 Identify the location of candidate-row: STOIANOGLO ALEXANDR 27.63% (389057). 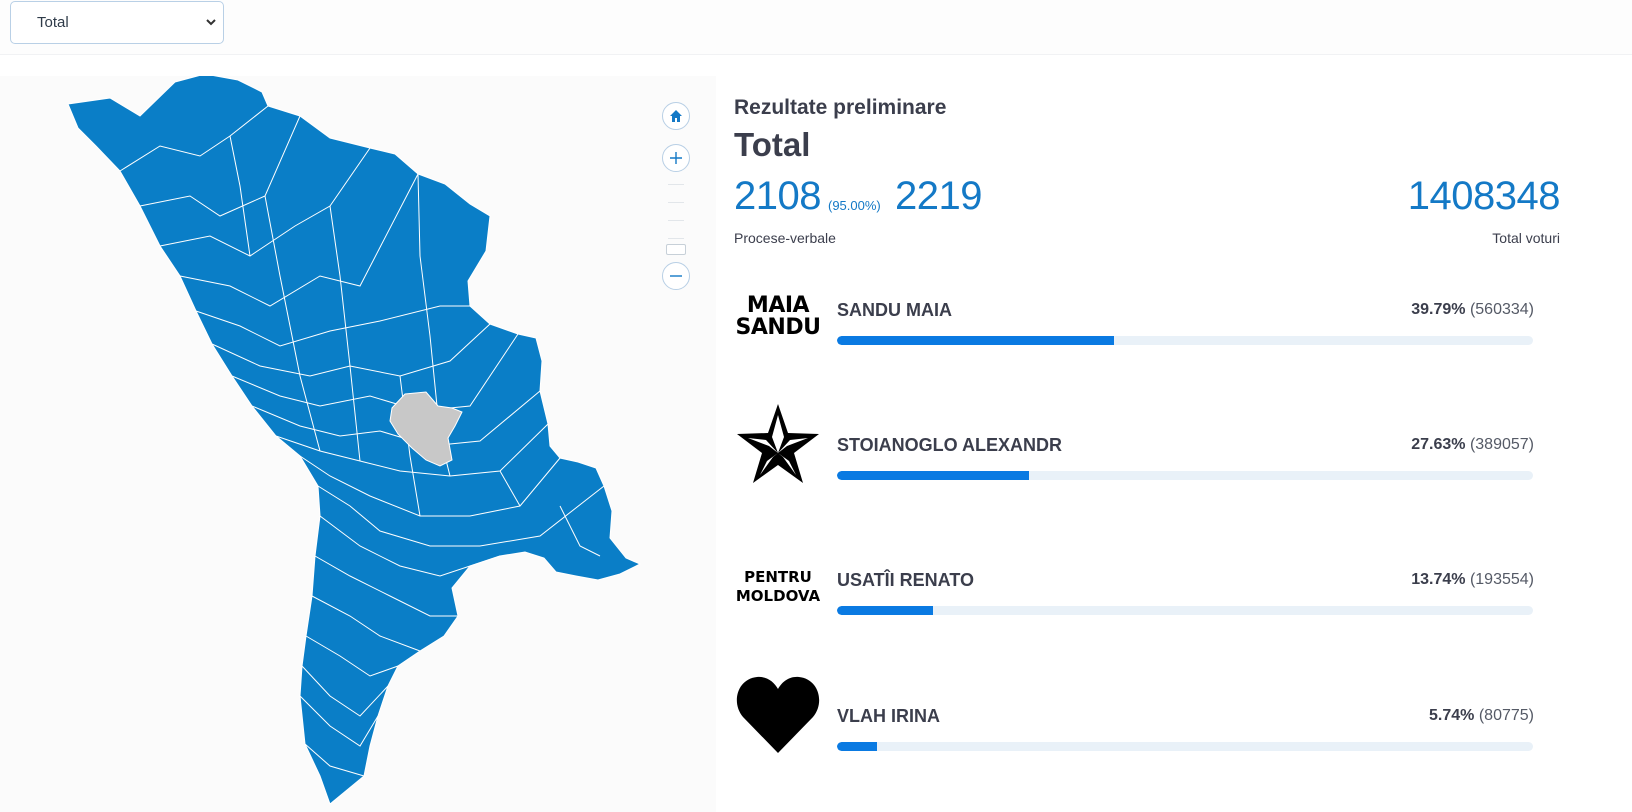
(1134, 448).